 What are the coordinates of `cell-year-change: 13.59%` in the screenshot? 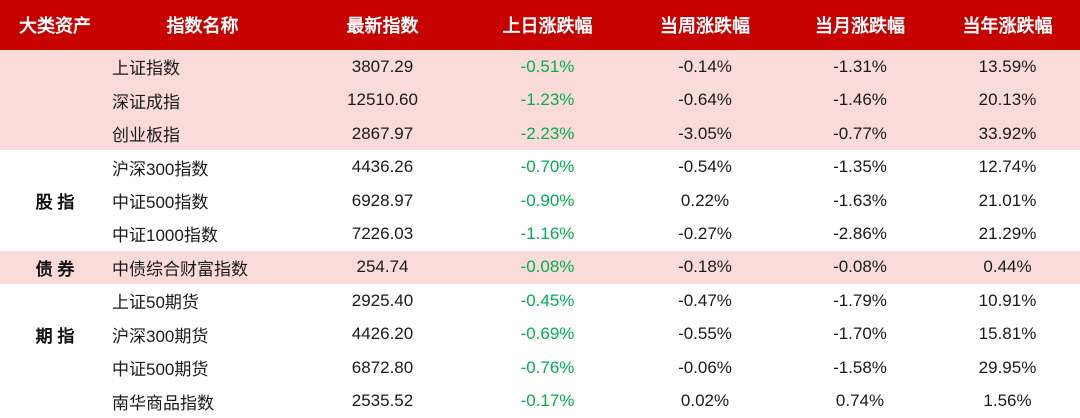 It's located at (1007, 67).